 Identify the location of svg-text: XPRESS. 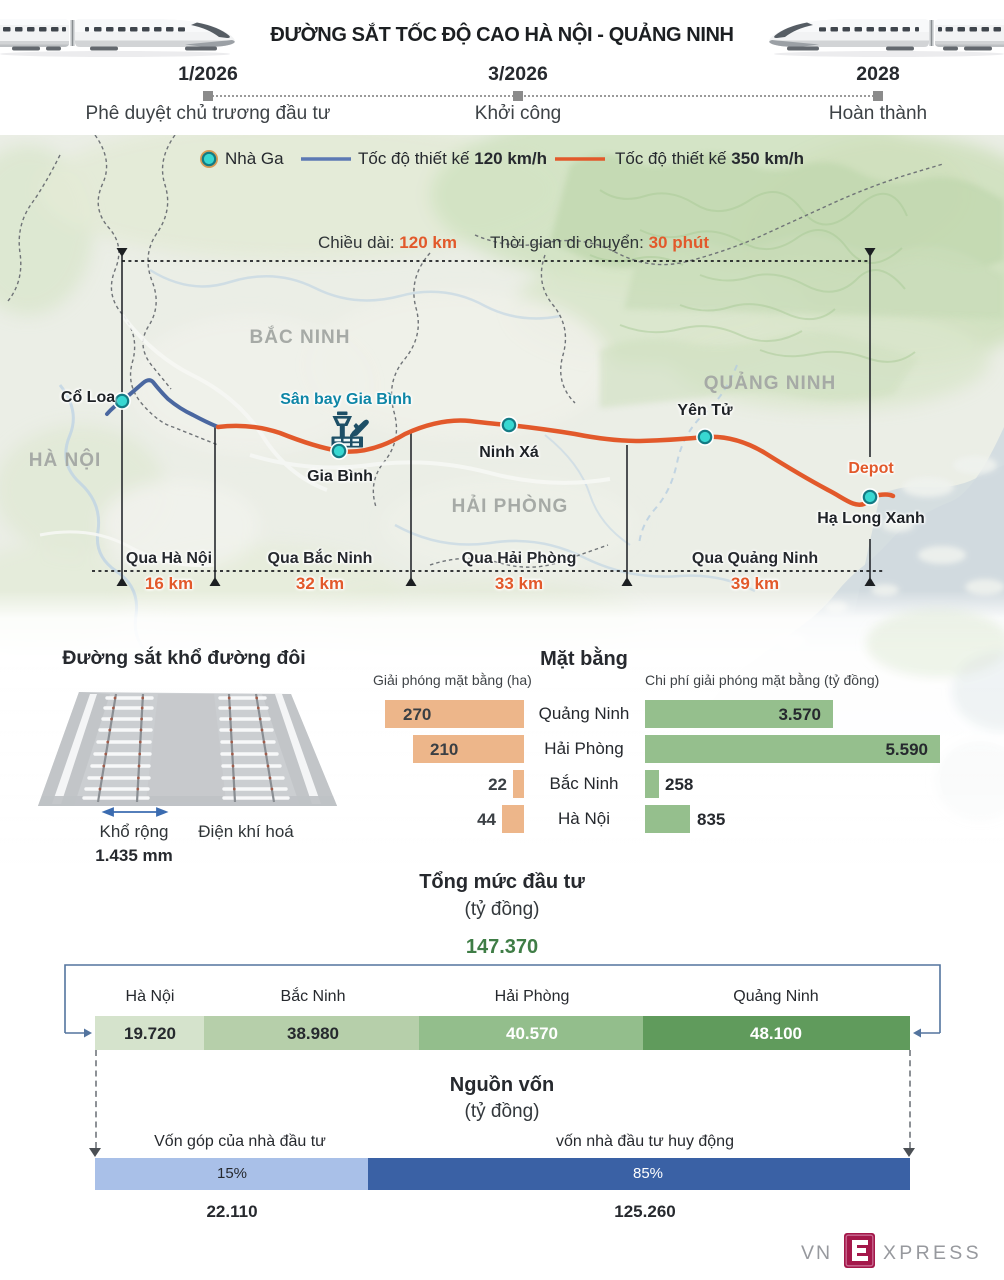
(932, 1253).